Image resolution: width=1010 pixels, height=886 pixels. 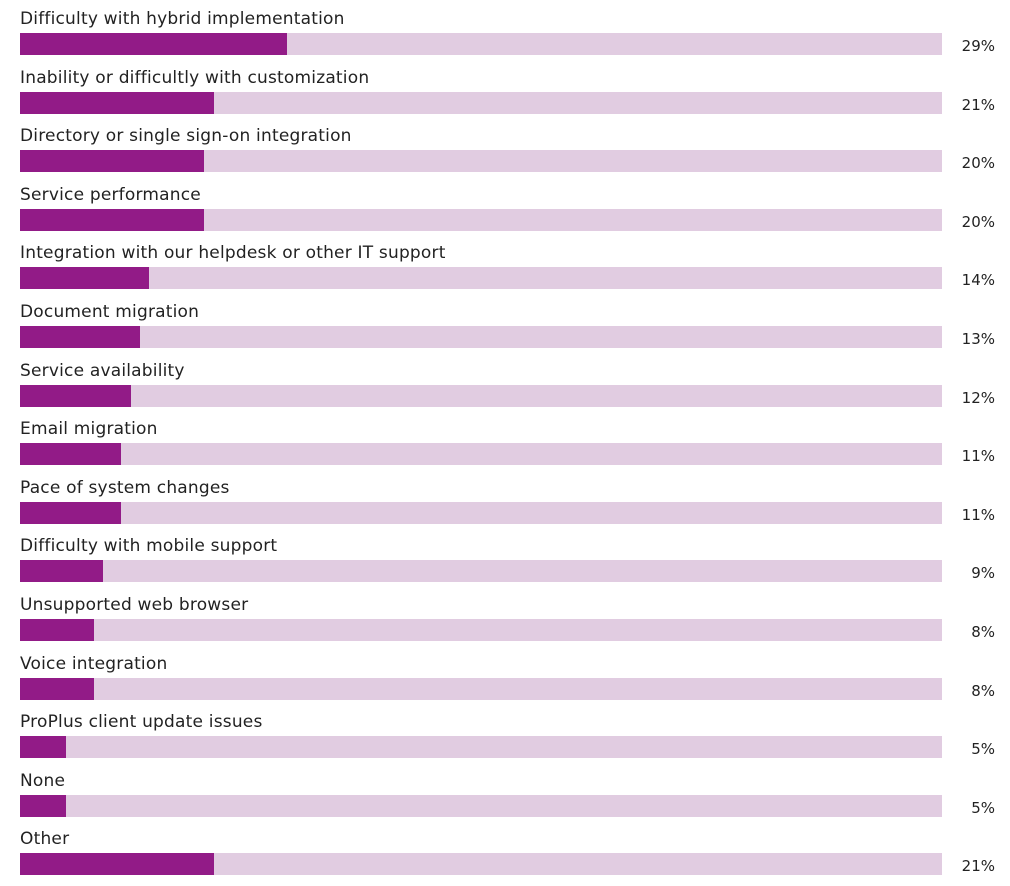 I want to click on bar-row: Unsupported web browser 8%, so click(x=505, y=623).